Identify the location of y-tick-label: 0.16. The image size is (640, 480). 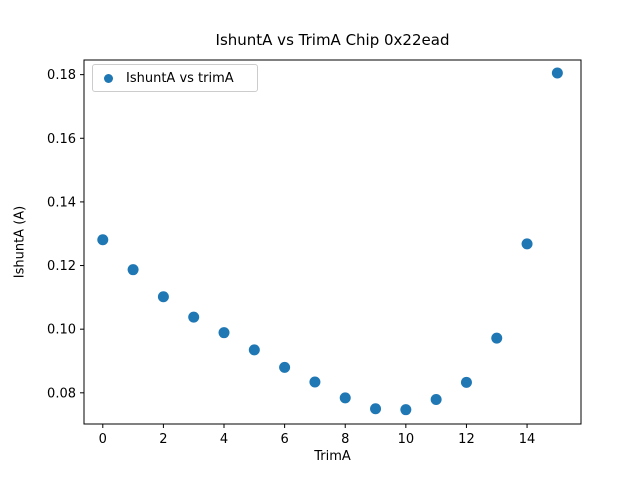
(61, 139).